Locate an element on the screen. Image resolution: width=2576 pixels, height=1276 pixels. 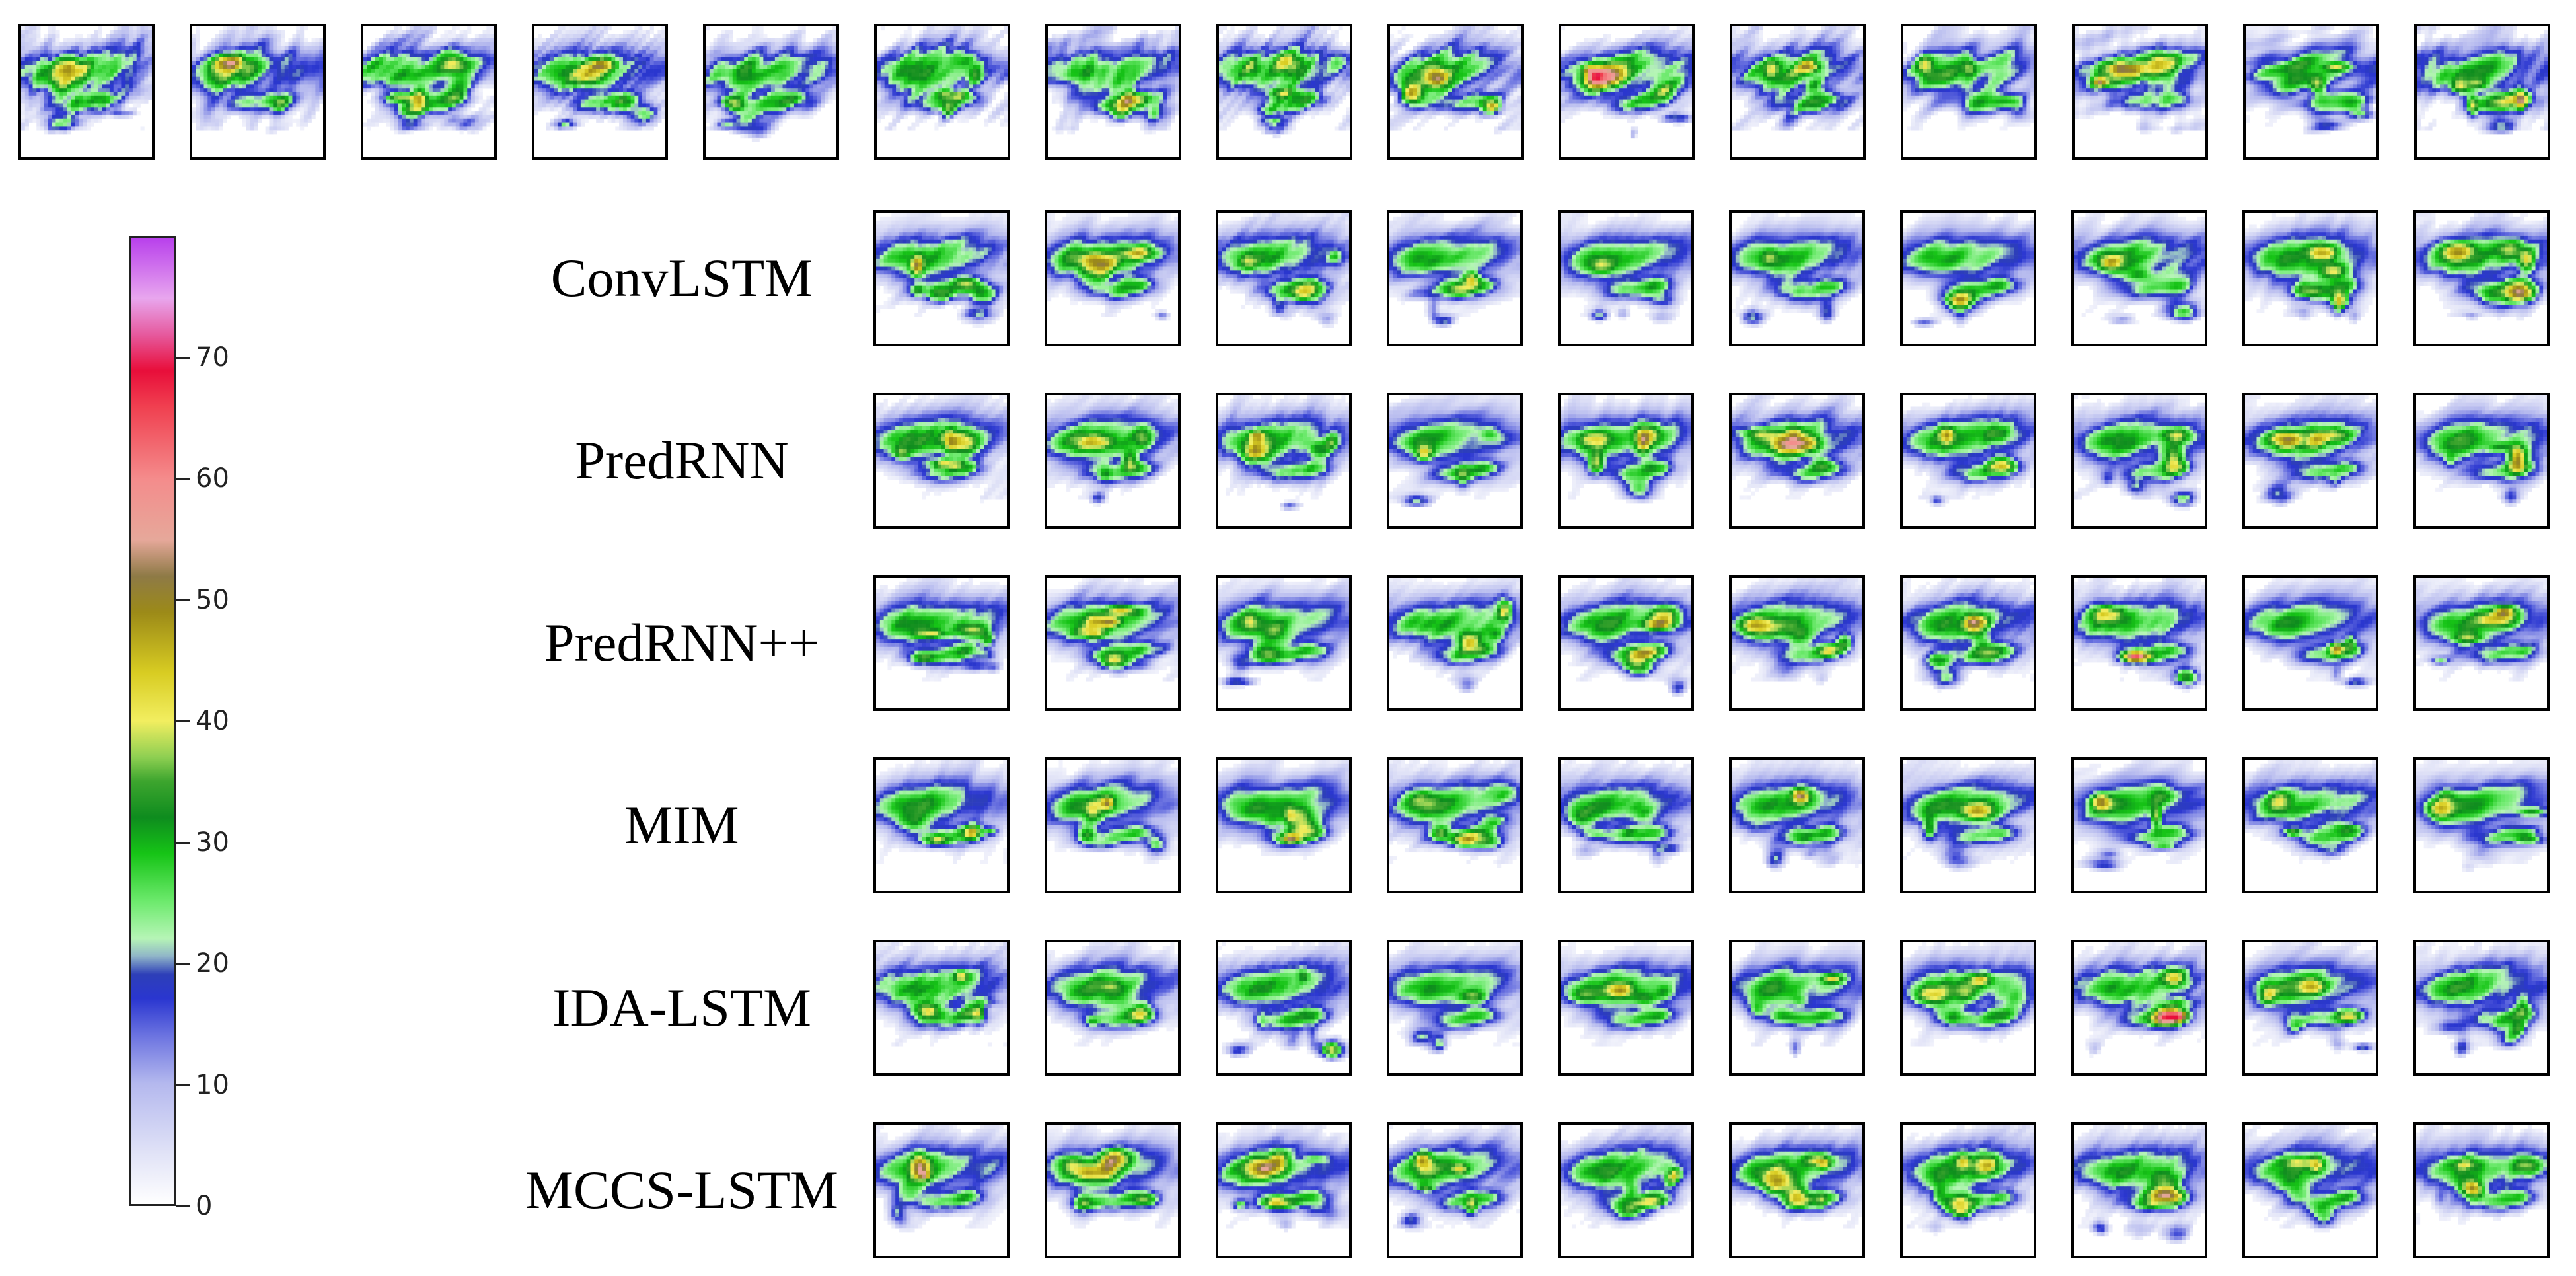
colorbar-tick-label: 70 is located at coordinates (213, 357).